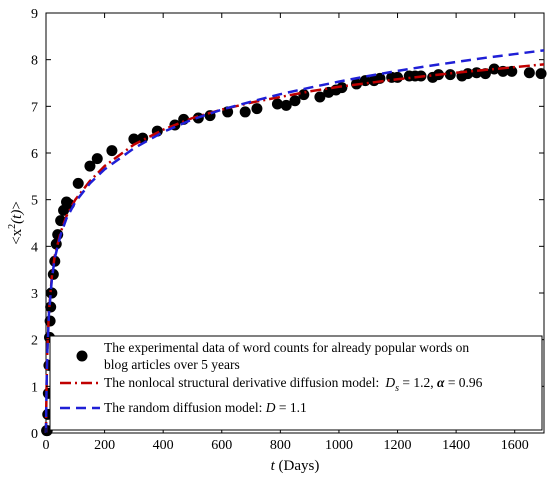 The image size is (550, 477). I want to click on x-tick-label: 200, so click(104, 445).